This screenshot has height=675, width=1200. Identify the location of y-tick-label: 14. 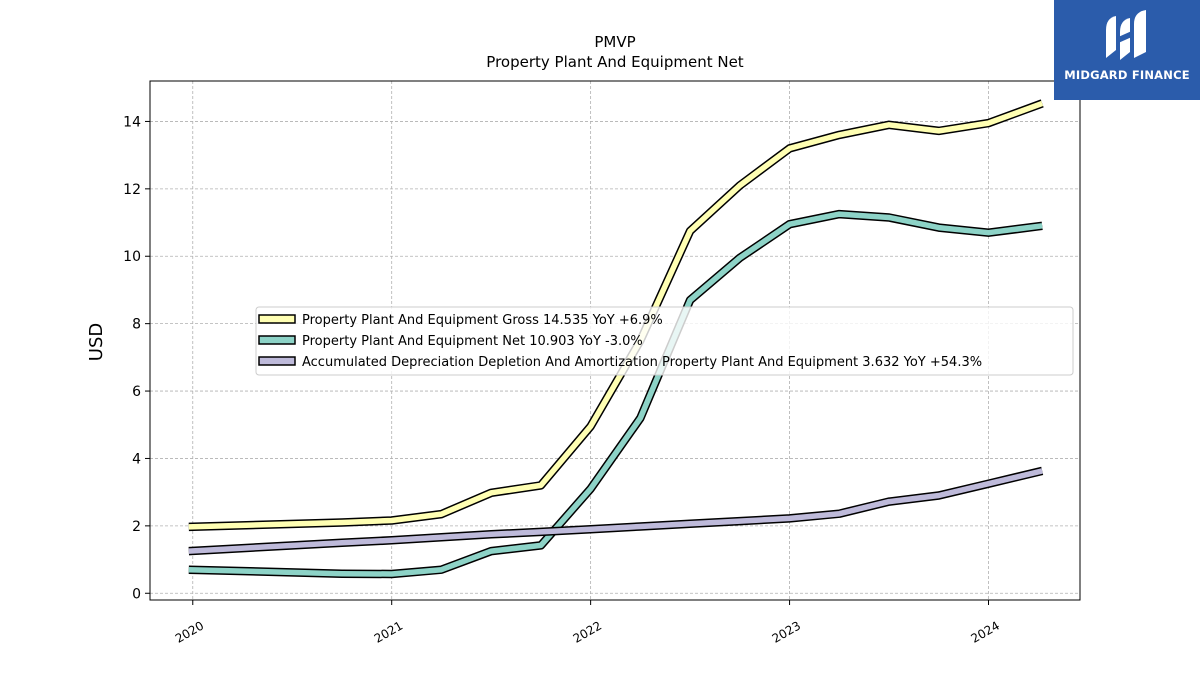
(132, 122).